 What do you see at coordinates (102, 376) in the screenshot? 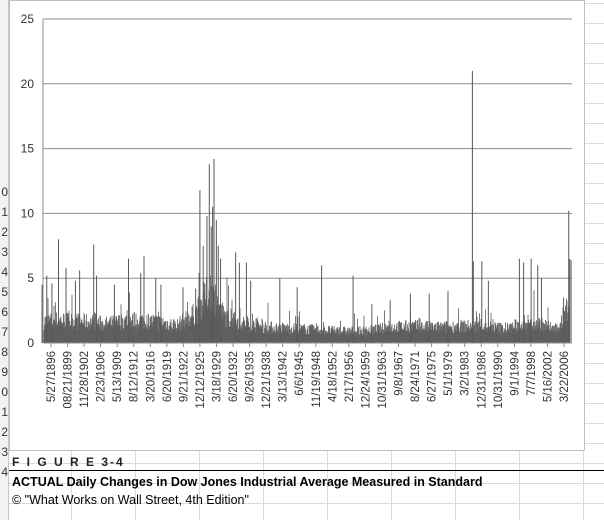
I see `x-tick-label: 2/23/1906` at bounding box center [102, 376].